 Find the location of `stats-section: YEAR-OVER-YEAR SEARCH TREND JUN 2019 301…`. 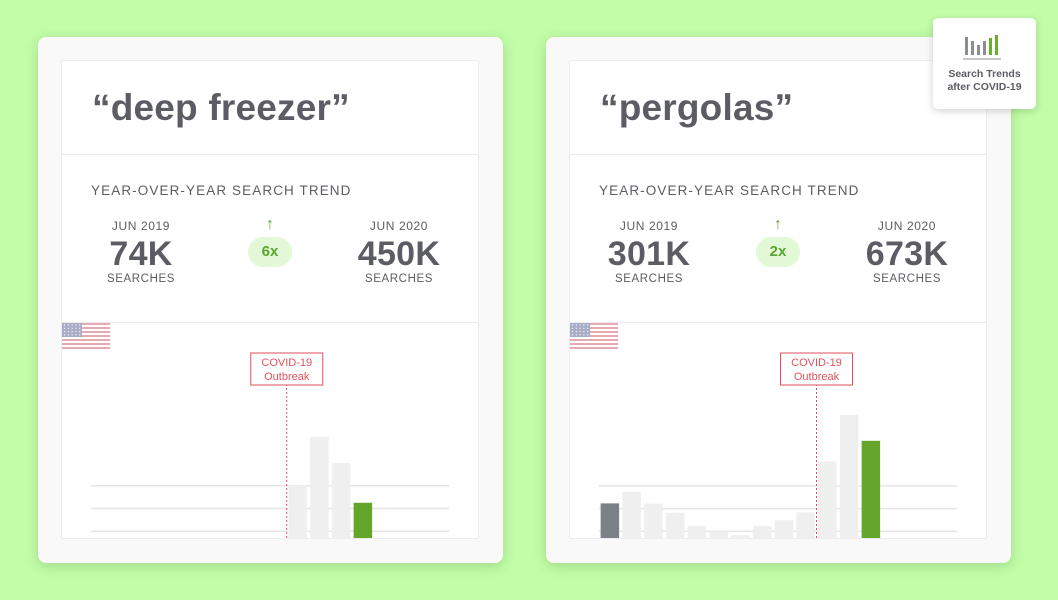

stats-section: YEAR-OVER-YEAR SEARCH TREND JUN 2019 301… is located at coordinates (778, 239).